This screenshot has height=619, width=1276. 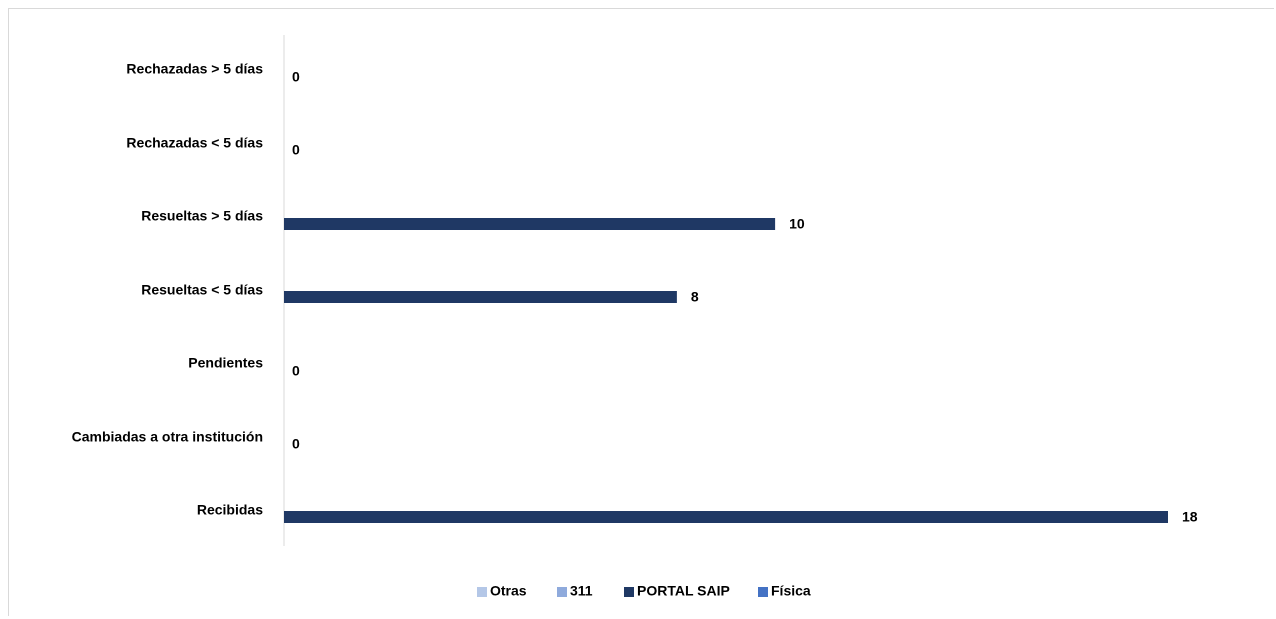 What do you see at coordinates (194, 69) in the screenshot?
I see `category-label: Rechazadas > 5 días` at bounding box center [194, 69].